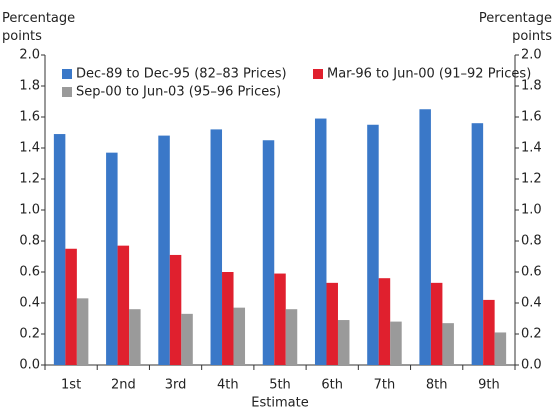  What do you see at coordinates (531, 210) in the screenshot?
I see `y2-tick-label: 1.0` at bounding box center [531, 210].